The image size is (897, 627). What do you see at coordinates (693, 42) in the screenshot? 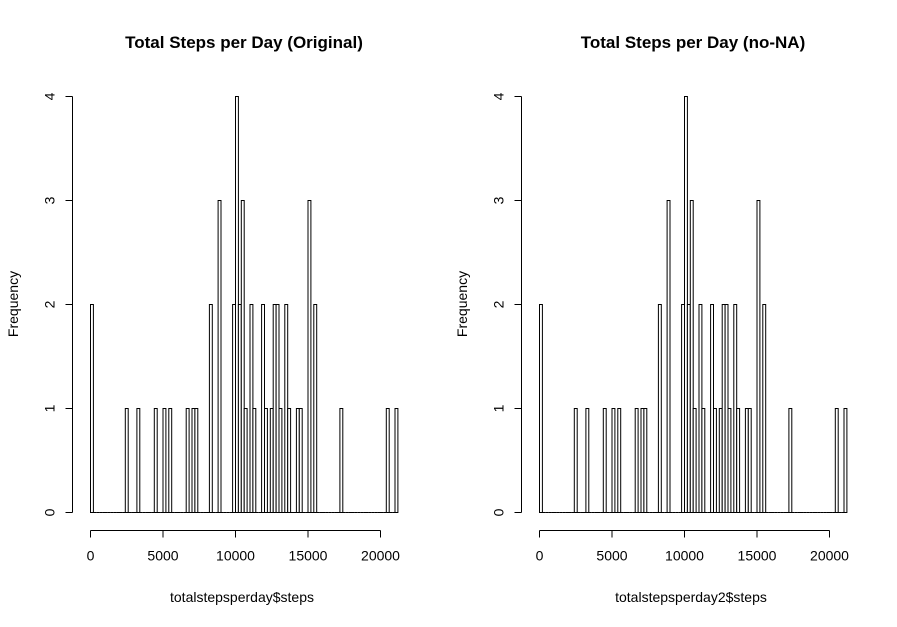
I see `chart-title: Total Steps per Day (no-NA)` at bounding box center [693, 42].